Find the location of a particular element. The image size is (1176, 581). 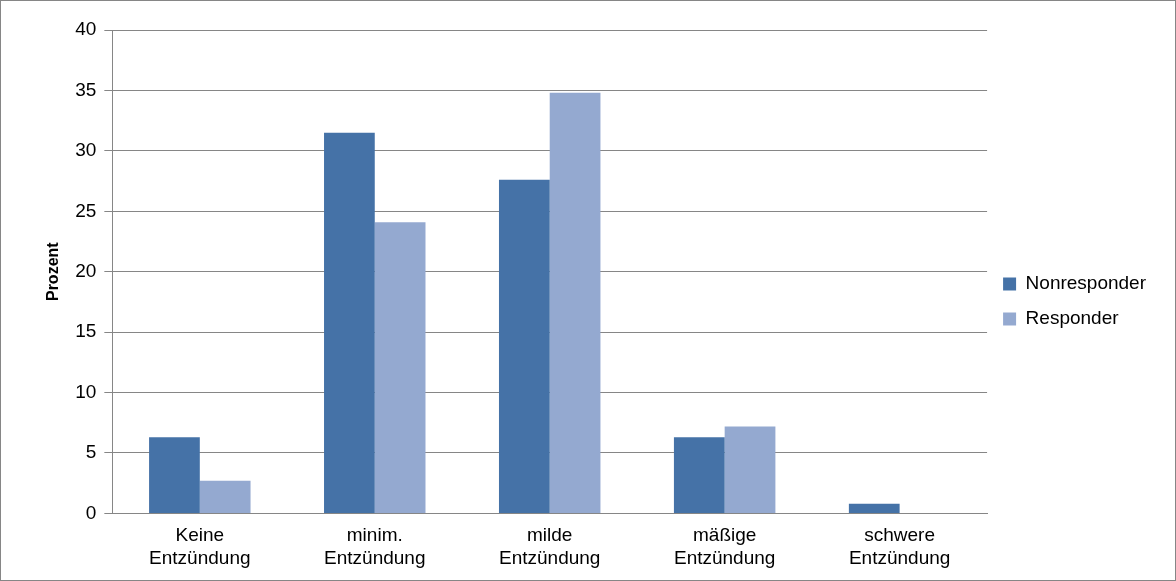

y-tick-label: 35 is located at coordinates (86, 89).